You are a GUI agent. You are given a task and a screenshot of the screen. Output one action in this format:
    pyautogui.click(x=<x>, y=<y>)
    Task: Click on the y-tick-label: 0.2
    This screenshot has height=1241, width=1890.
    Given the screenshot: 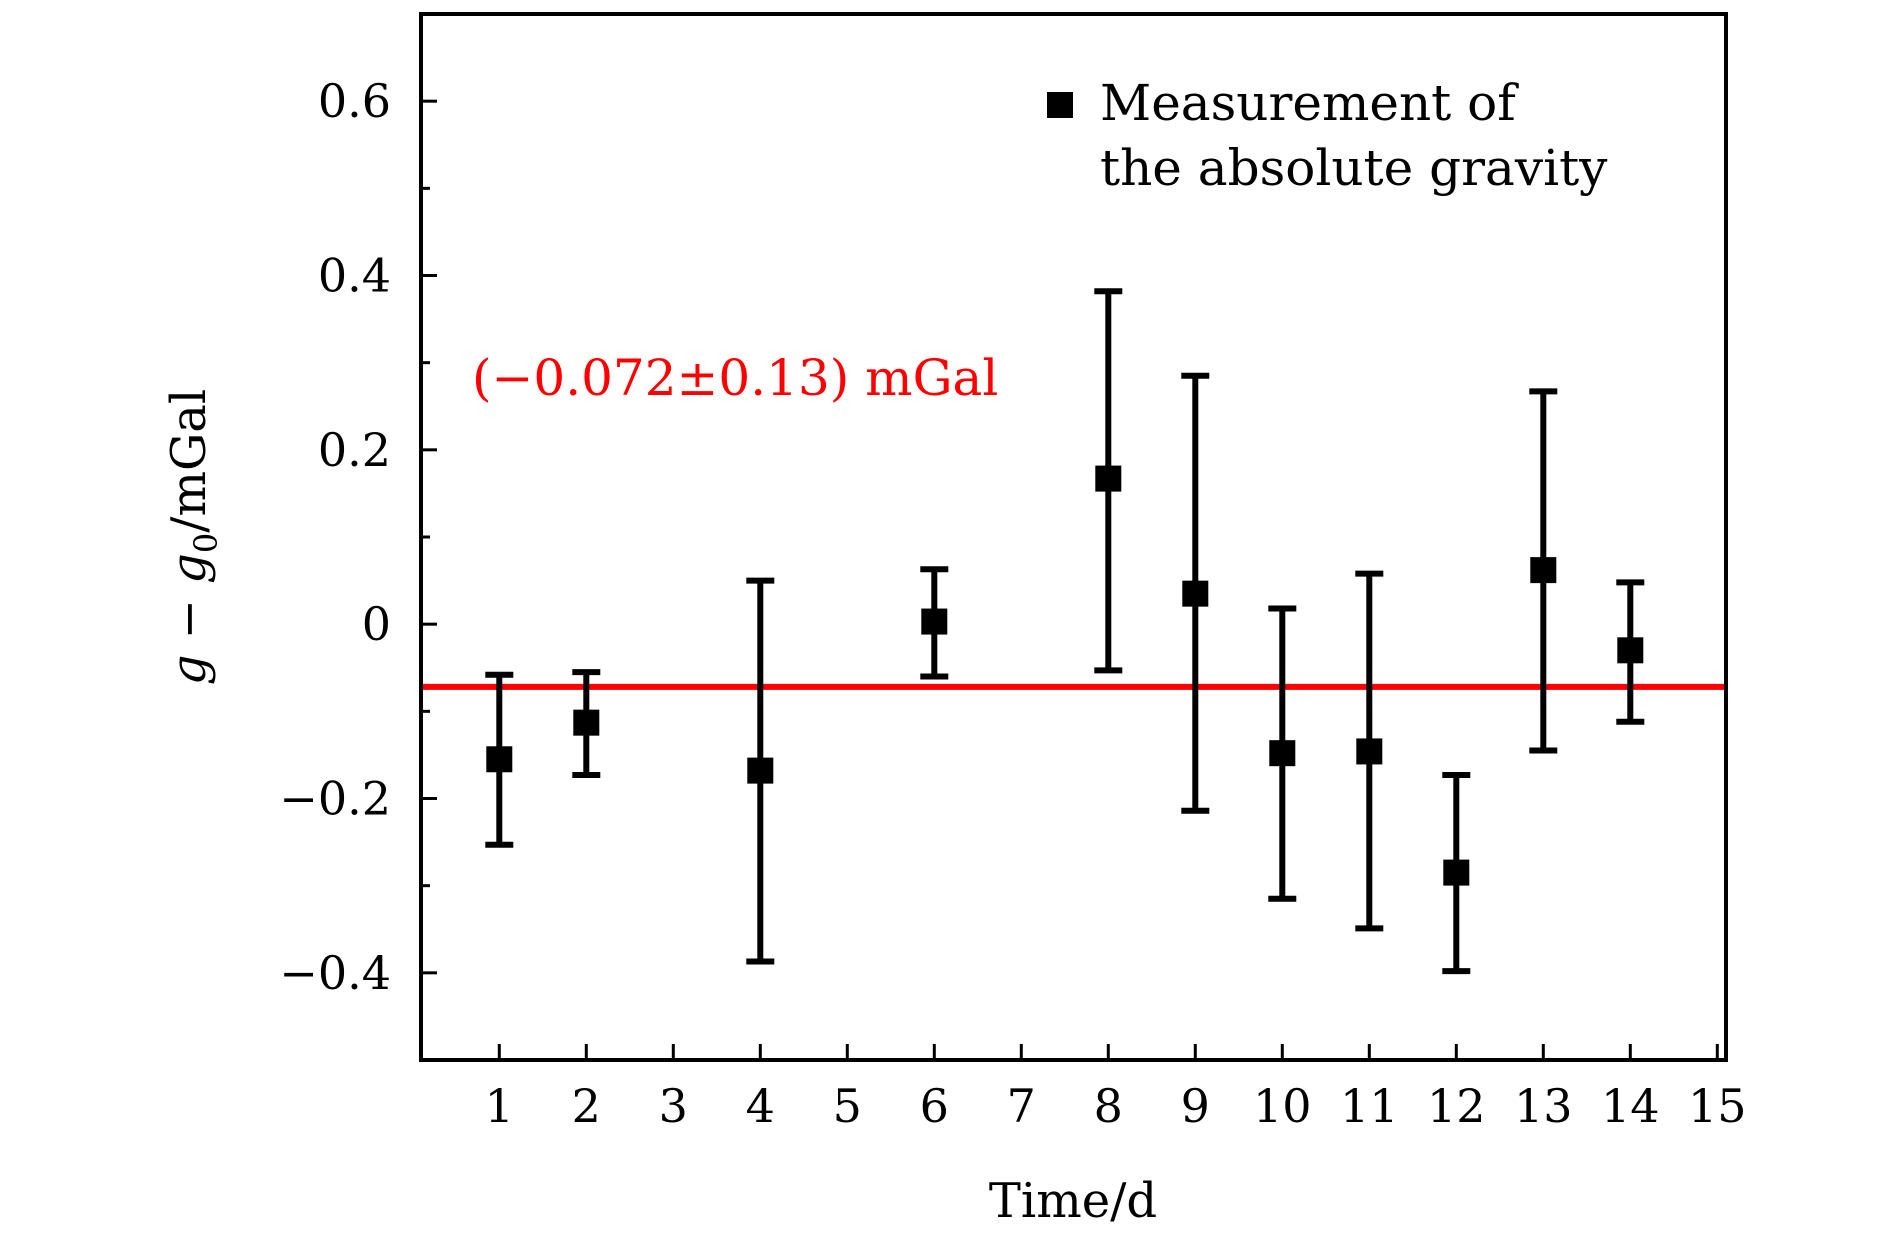 What is the action you would take?
    pyautogui.click(x=354, y=450)
    